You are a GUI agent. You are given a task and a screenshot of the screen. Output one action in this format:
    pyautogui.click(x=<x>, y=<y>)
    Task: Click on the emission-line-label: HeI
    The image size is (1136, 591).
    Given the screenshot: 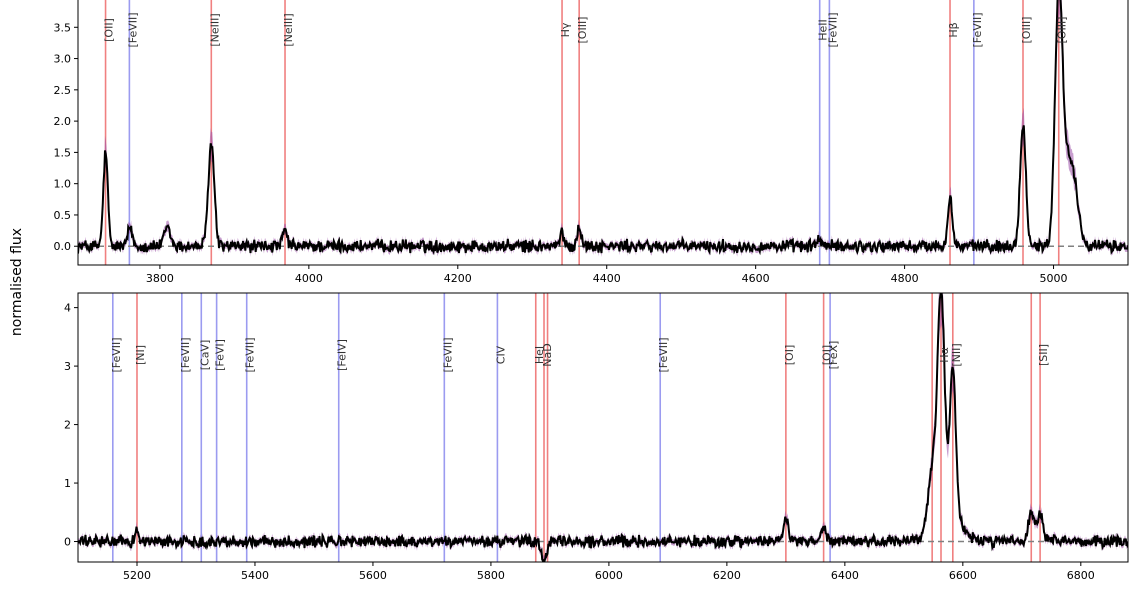 What is the action you would take?
    pyautogui.click(x=539, y=355)
    